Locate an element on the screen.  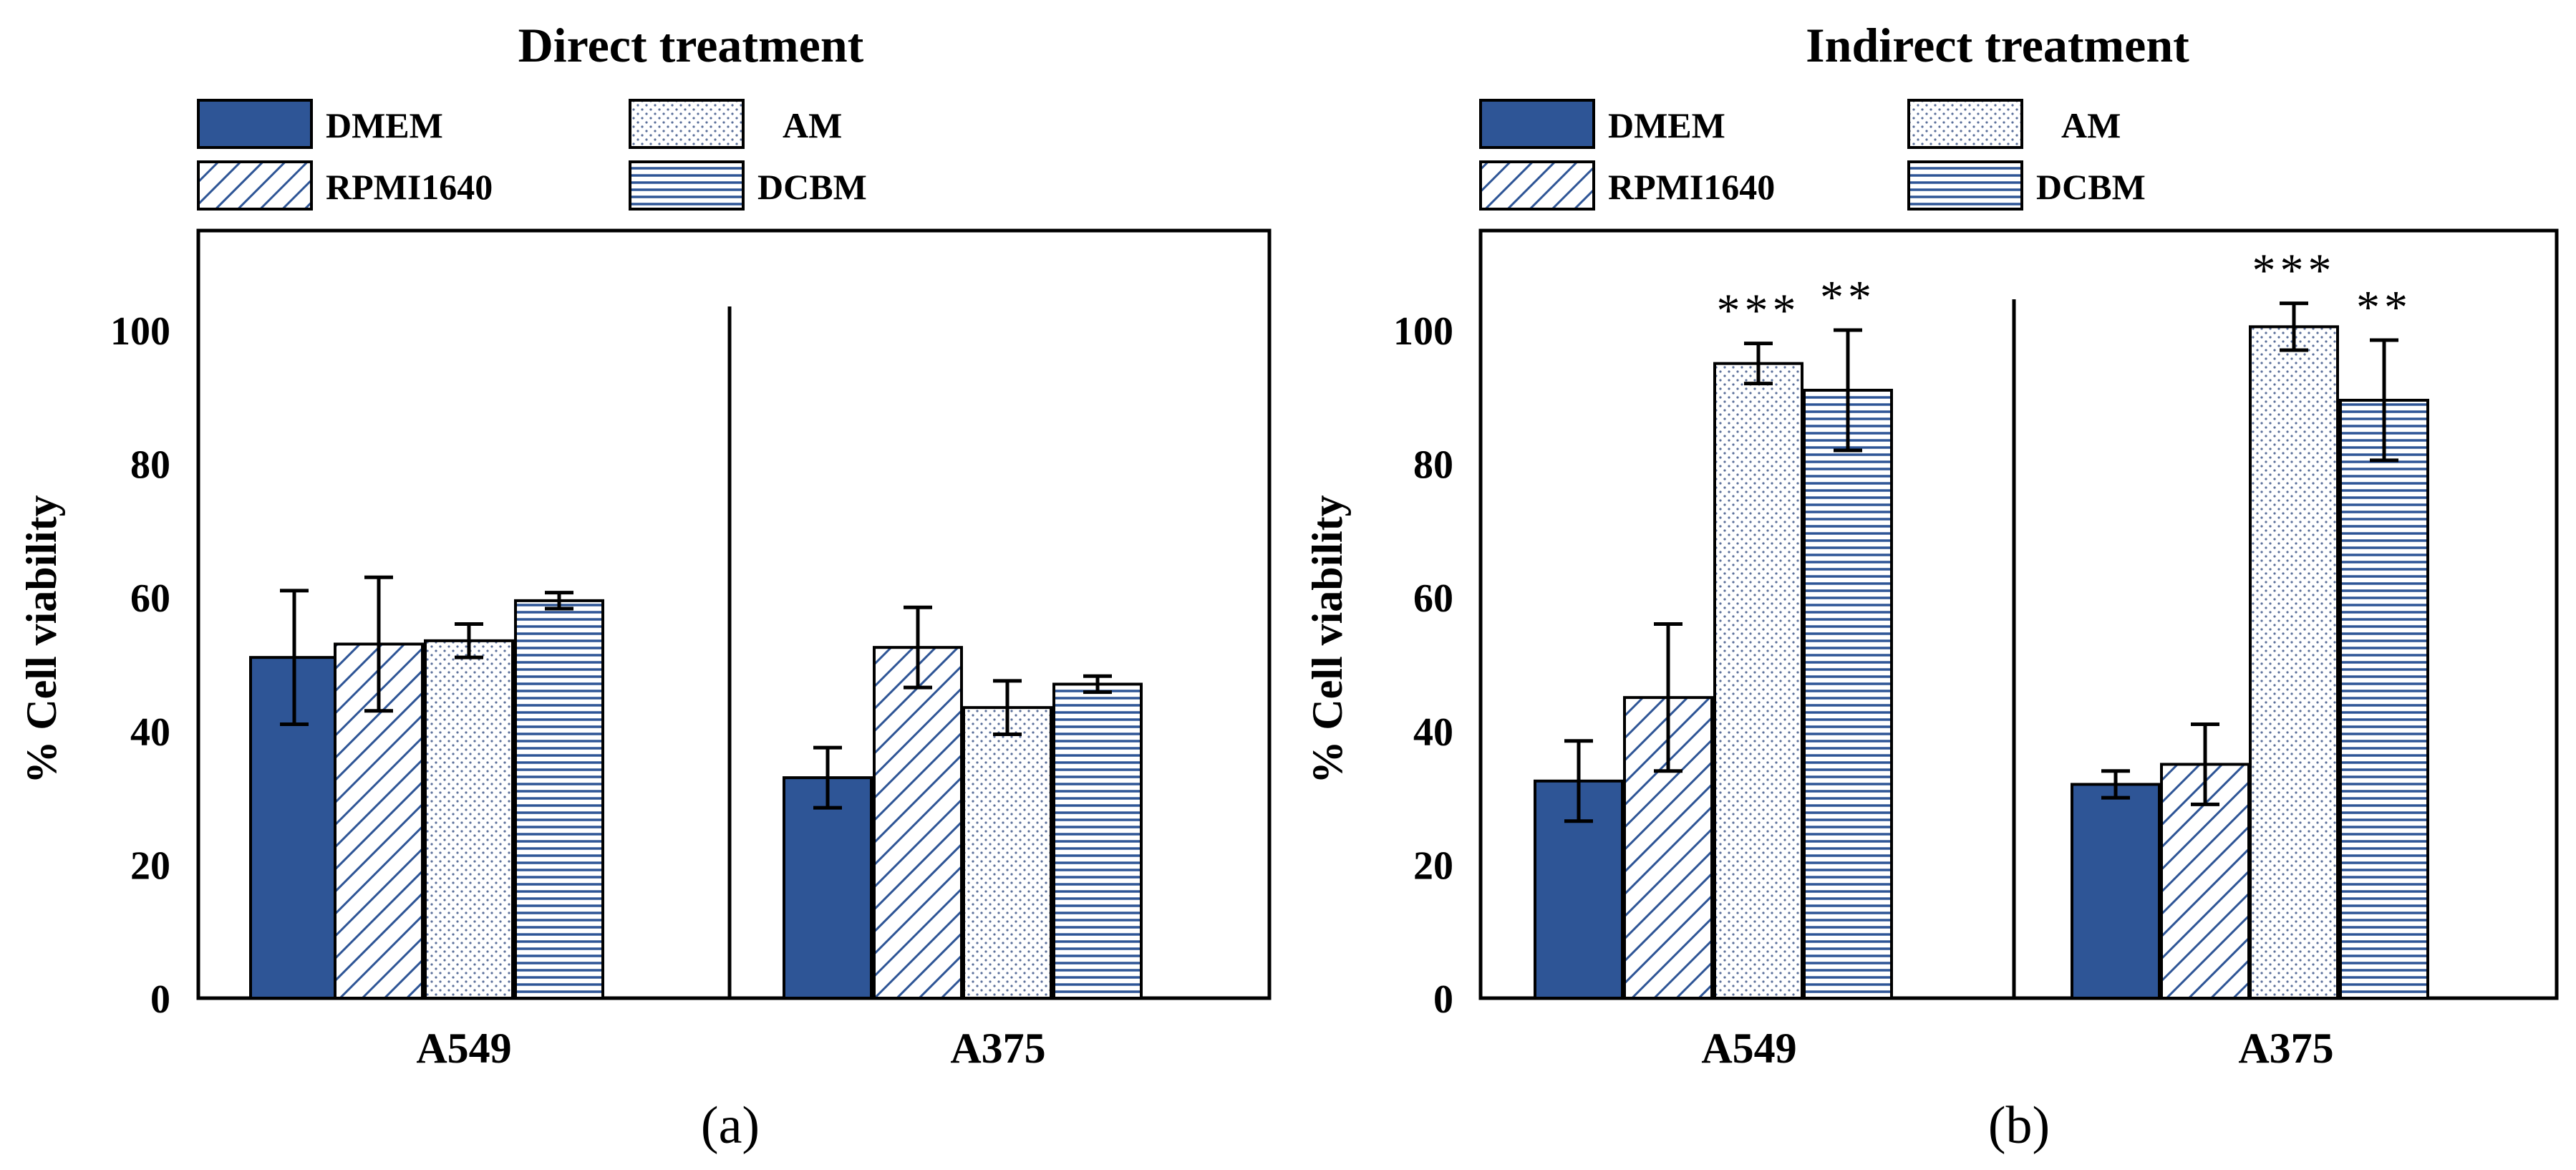
category-label-a549-a: A549 is located at coordinates (463, 1048).